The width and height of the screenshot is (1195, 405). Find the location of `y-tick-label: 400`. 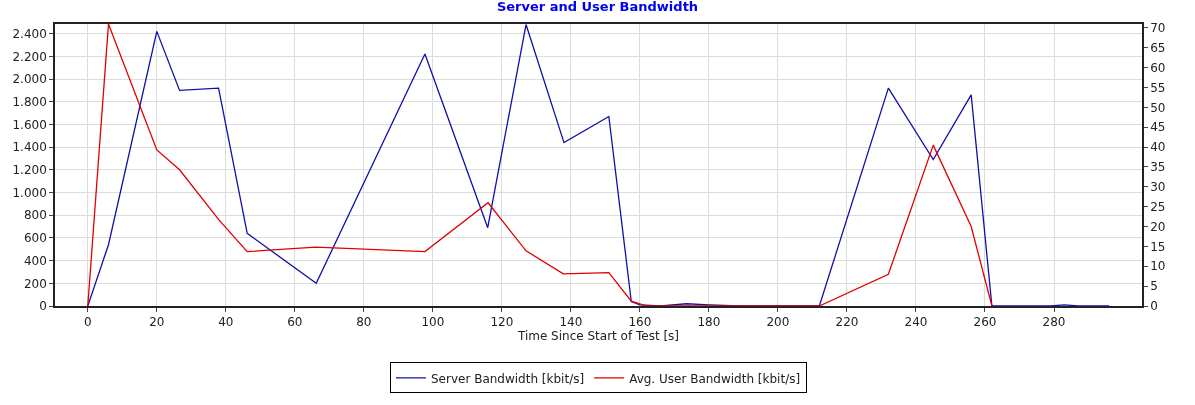

y-tick-label: 400 is located at coordinates (35, 260).